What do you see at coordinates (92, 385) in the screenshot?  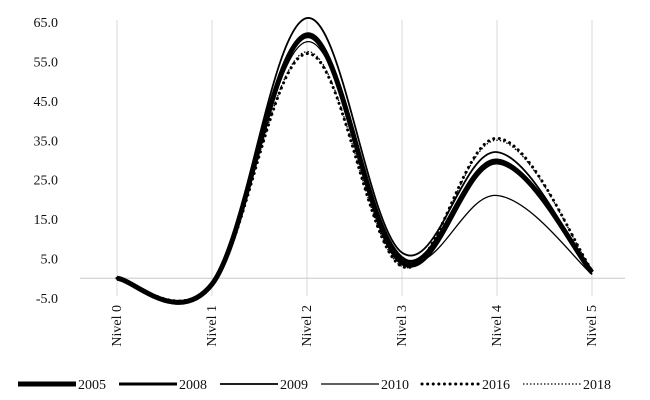 I see `legend-label-2005: 2005` at bounding box center [92, 385].